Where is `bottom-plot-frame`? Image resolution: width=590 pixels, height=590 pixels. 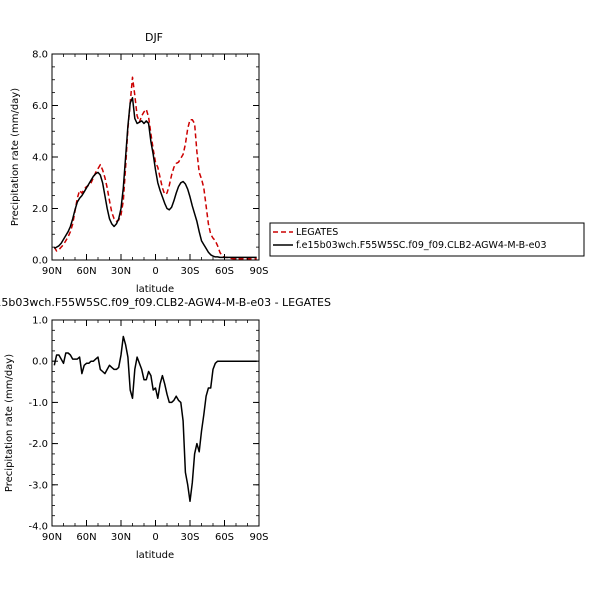
bottom-plot-frame is located at coordinates (155, 423).